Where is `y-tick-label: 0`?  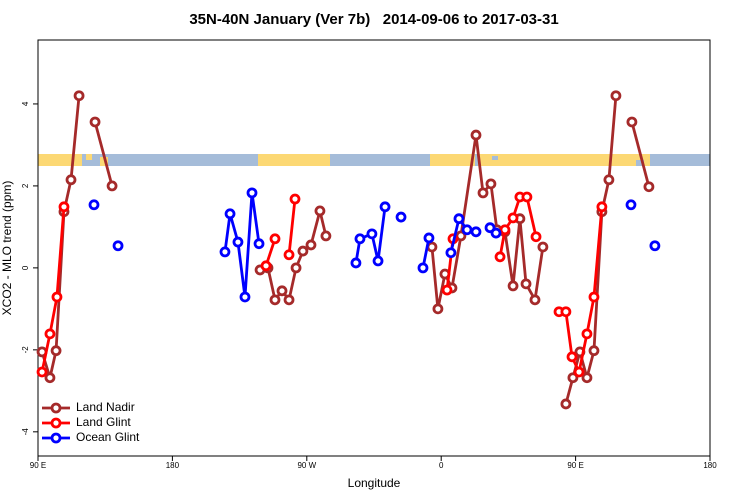
y-tick-label: 0 is located at coordinates (25, 267).